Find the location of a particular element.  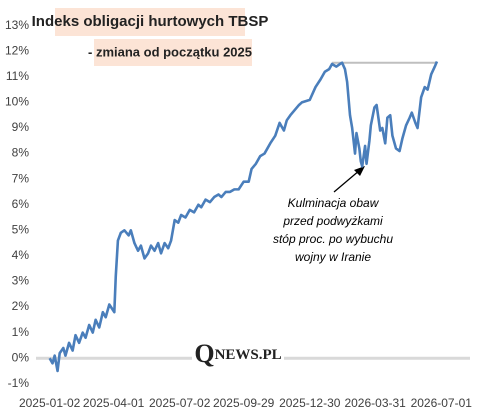

chart-subtitle: - zmiana od początku 2025 is located at coordinates (170, 51).